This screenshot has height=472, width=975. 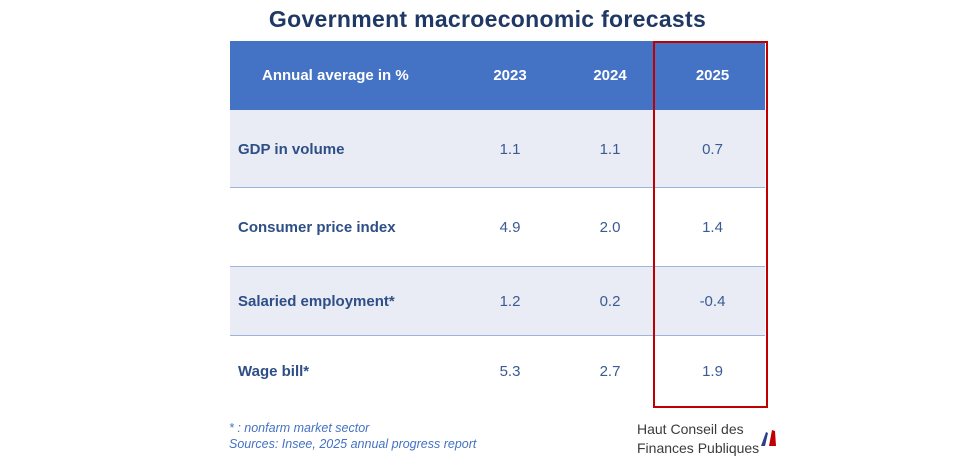 What do you see at coordinates (497, 227) in the screenshot?
I see `table-row: Consumer price index 4.9 2.0 1.4` at bounding box center [497, 227].